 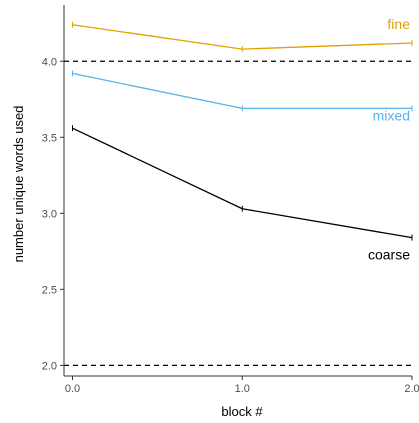 What do you see at coordinates (49, 62) in the screenshot?
I see `y-tick-label: 4.0` at bounding box center [49, 62].